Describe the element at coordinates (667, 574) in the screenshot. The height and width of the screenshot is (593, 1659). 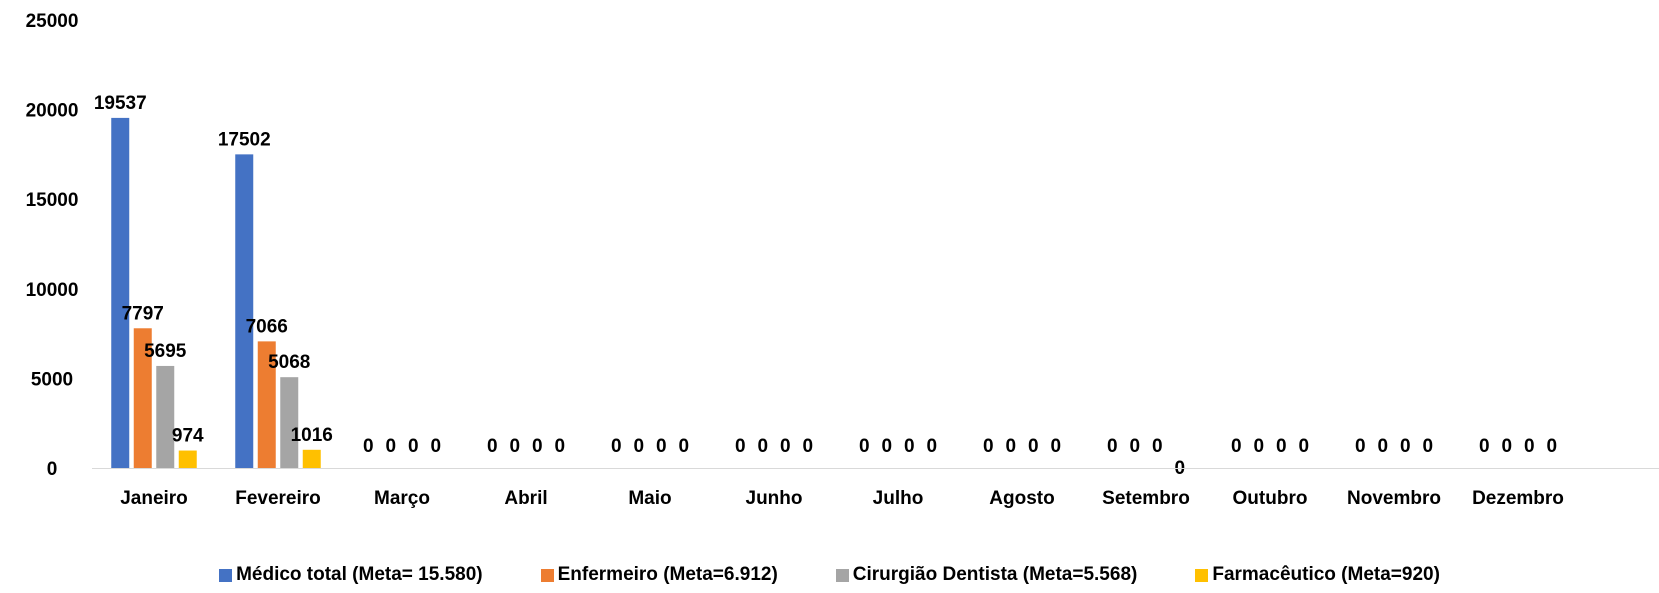
I see `legend-label: Enfermeiro (Meta=6.912)` at that location.